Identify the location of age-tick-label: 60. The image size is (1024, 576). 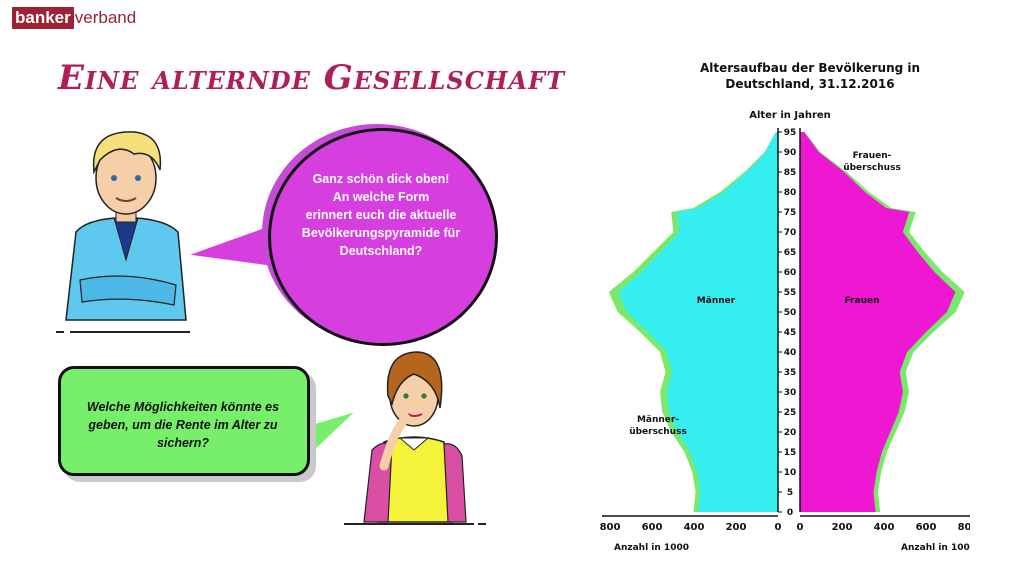
(790, 273).